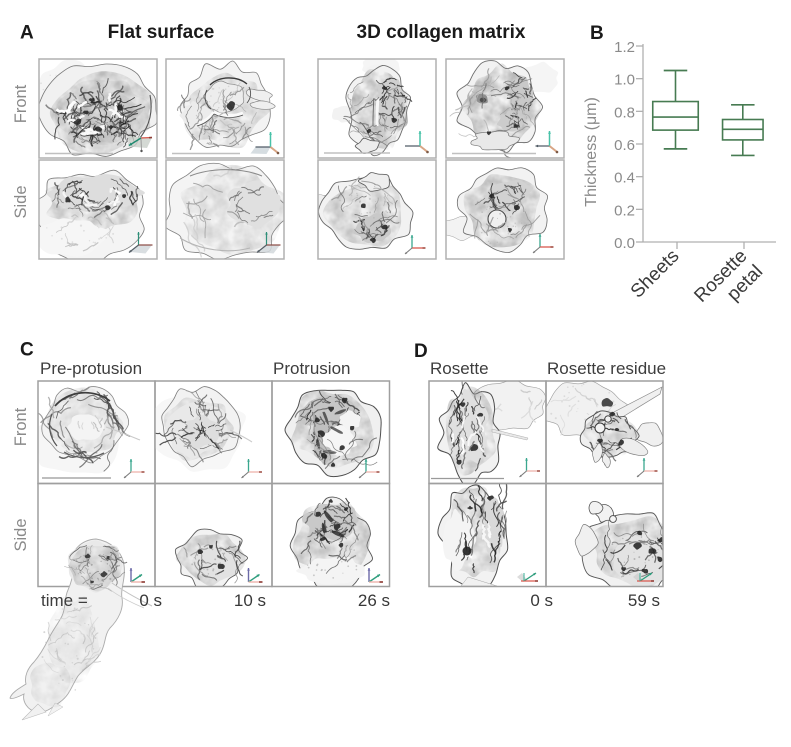 Image resolution: width=791 pixels, height=747 pixels. I want to click on svg-text: 3D collagen matrix, so click(441, 32).